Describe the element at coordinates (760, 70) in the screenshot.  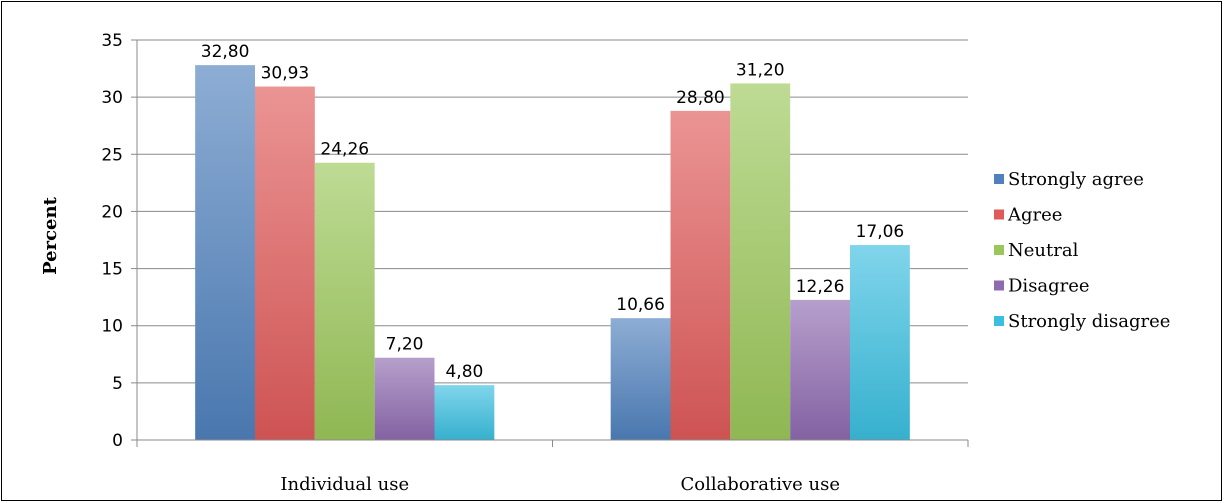
I see `data-label: 31,20` at that location.